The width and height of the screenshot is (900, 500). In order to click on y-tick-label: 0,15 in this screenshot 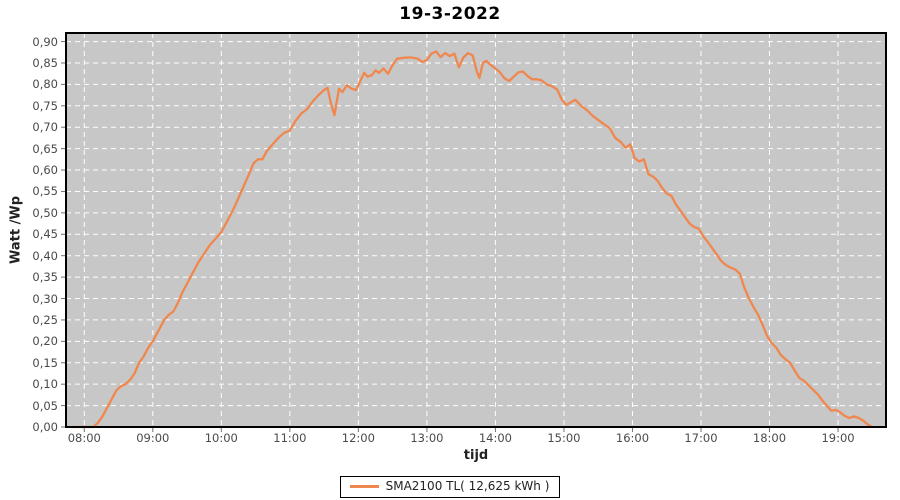, I will do `click(45, 362)`.